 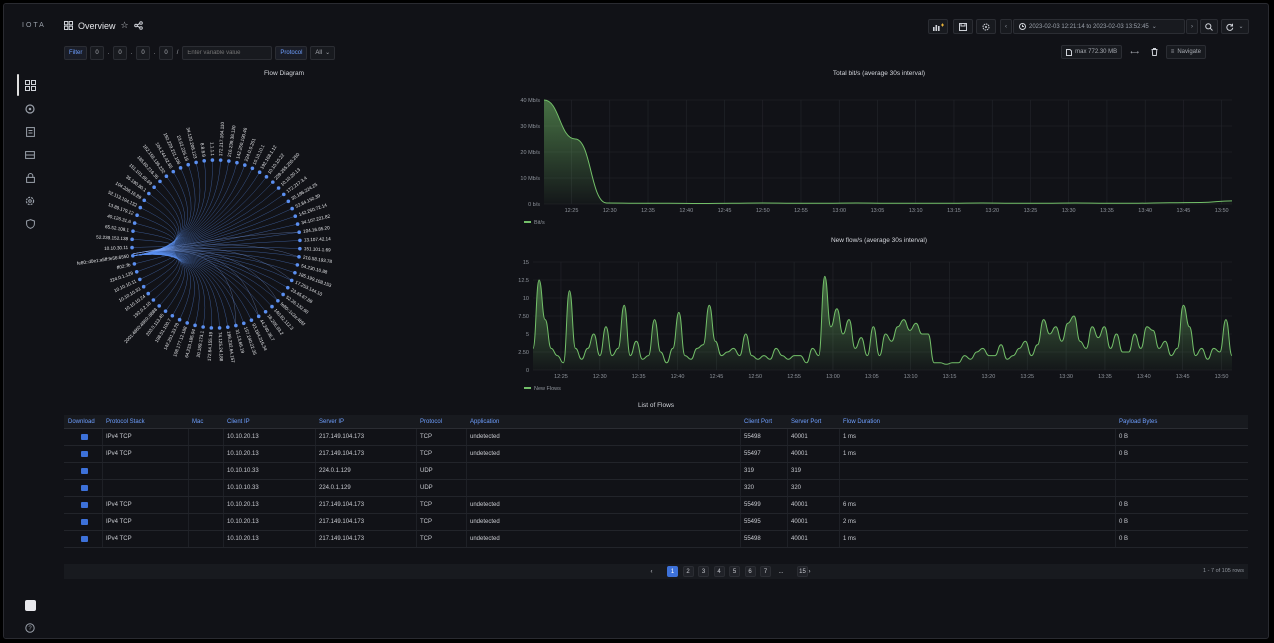 I want to click on protocol-select: All ⌄, so click(x=323, y=52).